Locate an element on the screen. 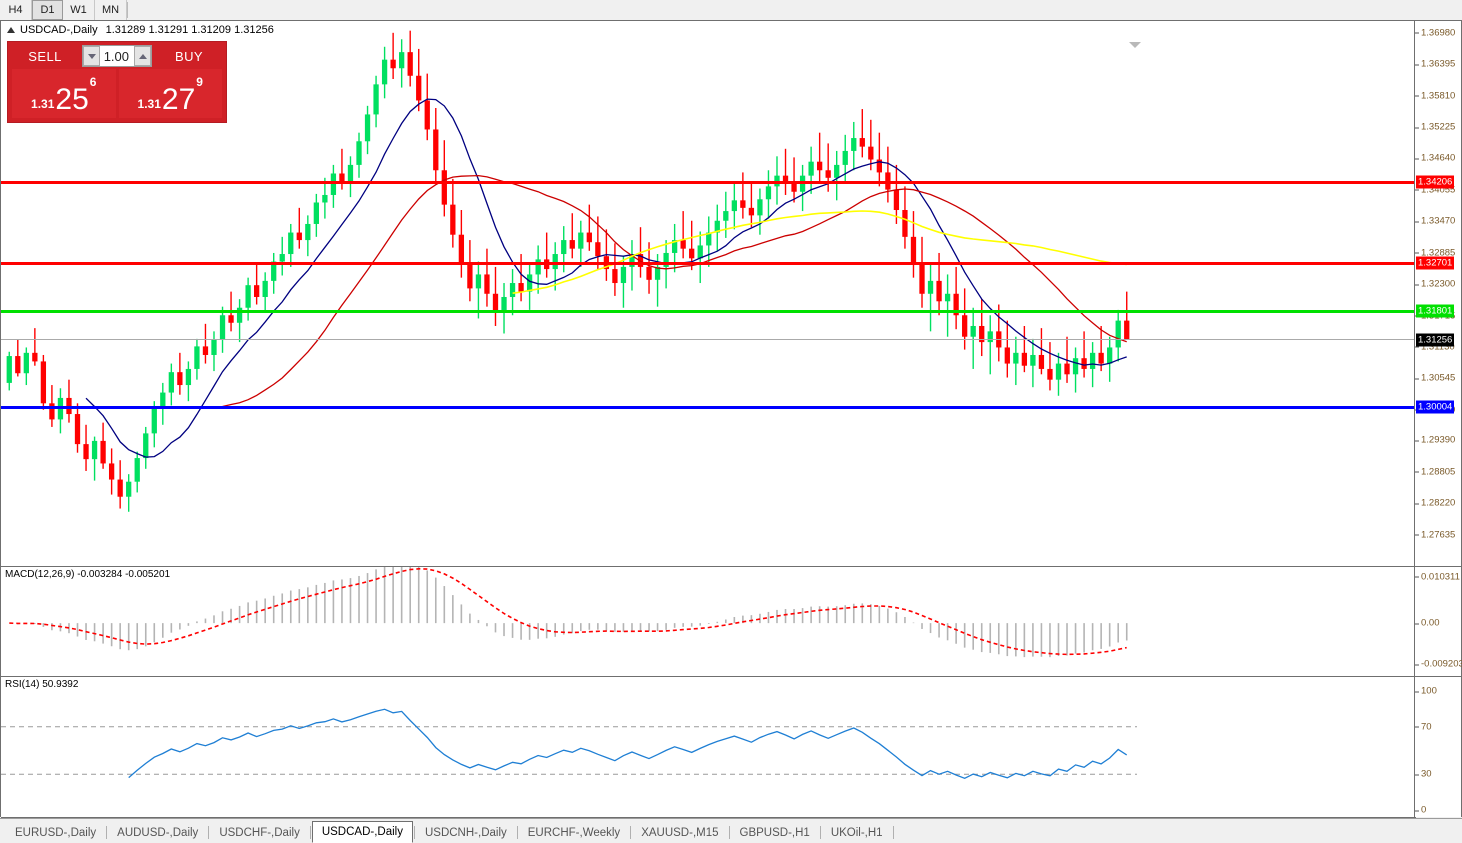 This screenshot has width=1462, height=843. level-line-support-blue is located at coordinates (707, 408).